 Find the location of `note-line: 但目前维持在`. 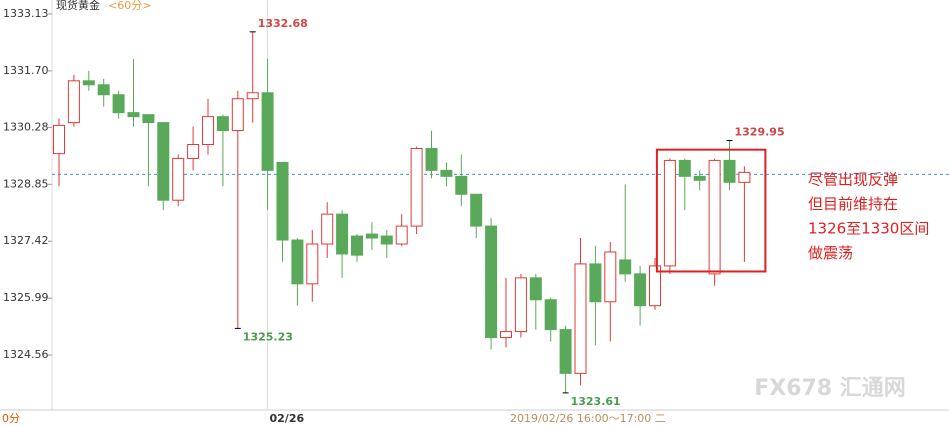

note-line: 但目前维持在 is located at coordinates (853, 204).